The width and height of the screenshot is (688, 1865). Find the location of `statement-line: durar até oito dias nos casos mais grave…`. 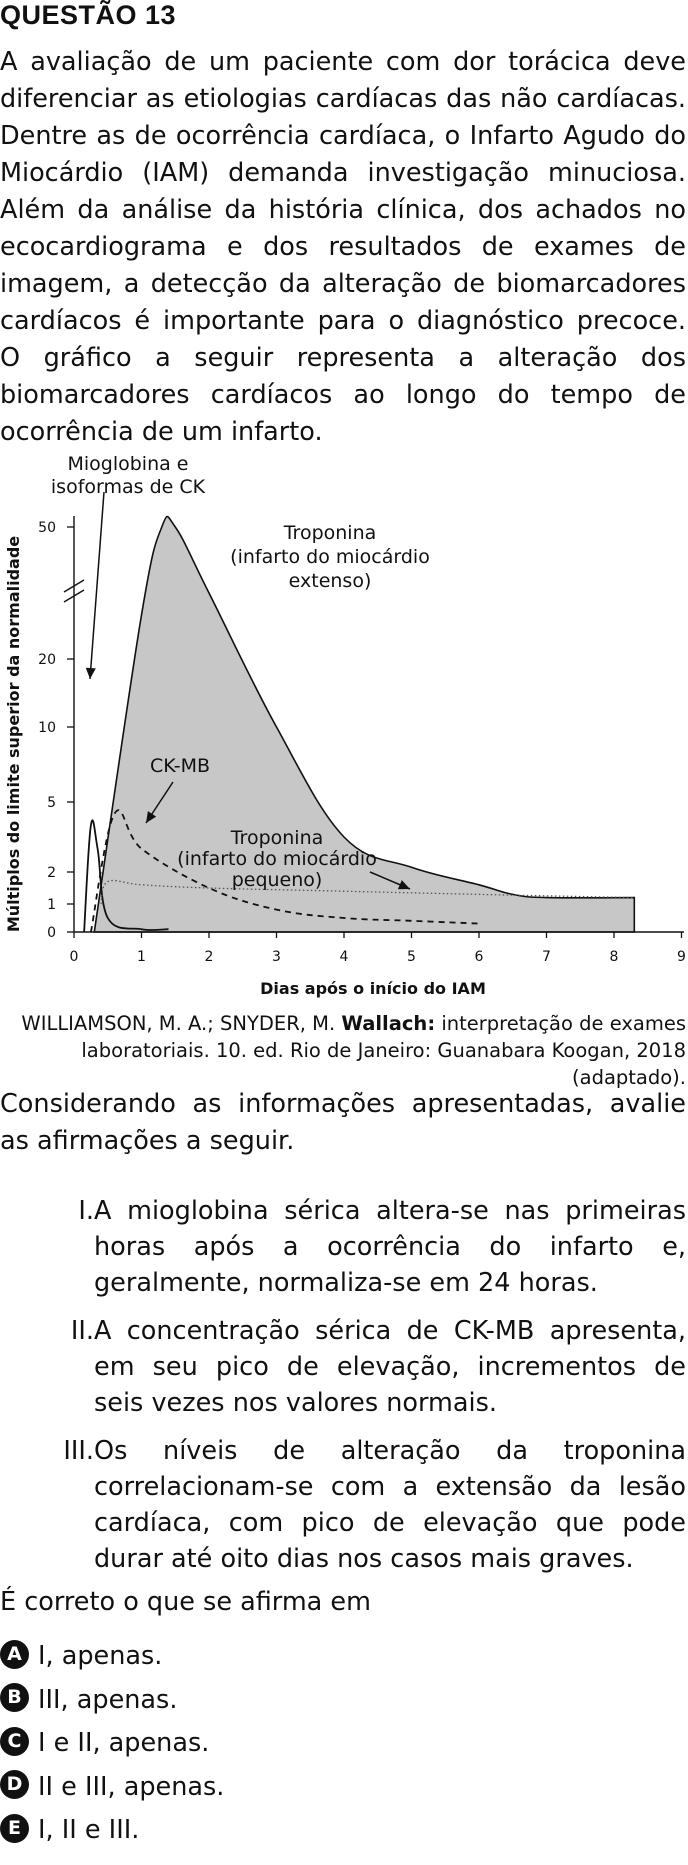

statement-line: durar até oito dias nos casos mais grave… is located at coordinates (364, 1559).